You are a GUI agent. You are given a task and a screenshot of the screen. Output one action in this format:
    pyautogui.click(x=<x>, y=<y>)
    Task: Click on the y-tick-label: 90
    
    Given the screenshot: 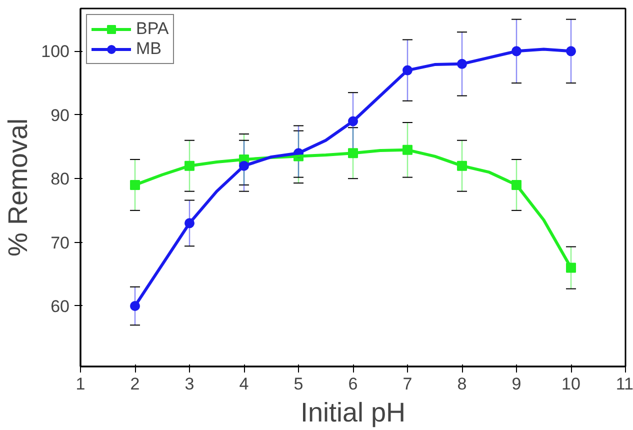 What is the action you would take?
    pyautogui.click(x=60, y=115)
    